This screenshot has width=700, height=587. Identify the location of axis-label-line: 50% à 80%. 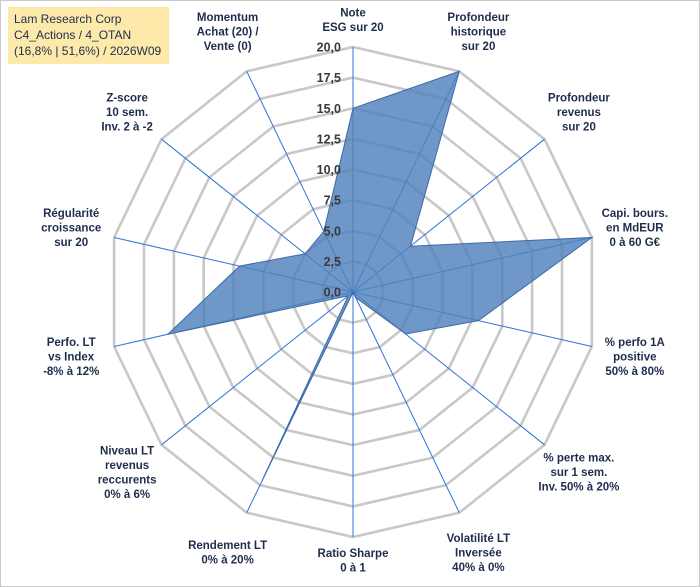
(634, 372).